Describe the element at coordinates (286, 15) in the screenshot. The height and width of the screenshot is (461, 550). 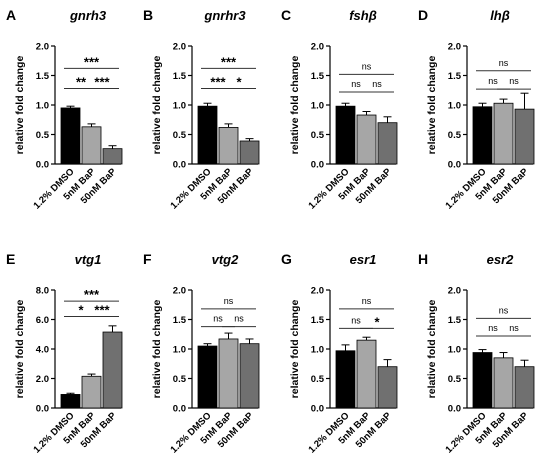
I see `panel-letter: C` at that location.